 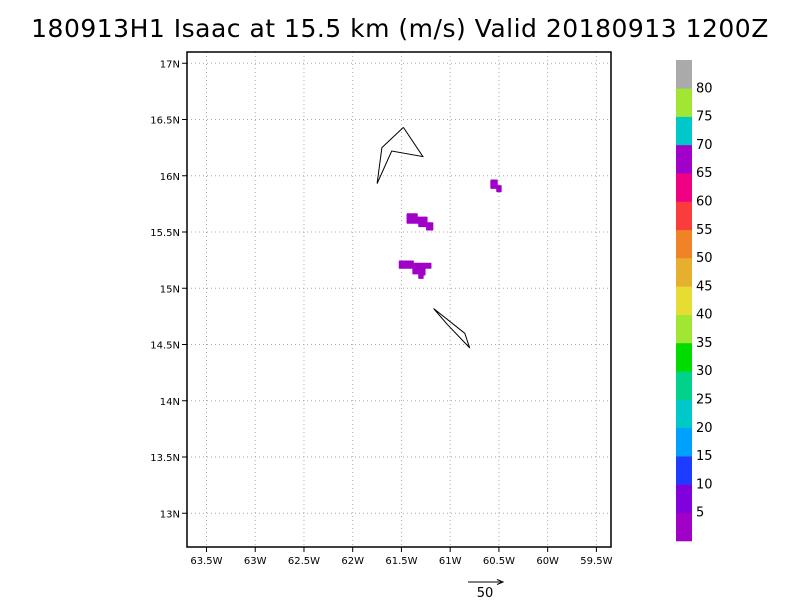 What do you see at coordinates (352, 561) in the screenshot?
I see `x-tick-label: 62W` at bounding box center [352, 561].